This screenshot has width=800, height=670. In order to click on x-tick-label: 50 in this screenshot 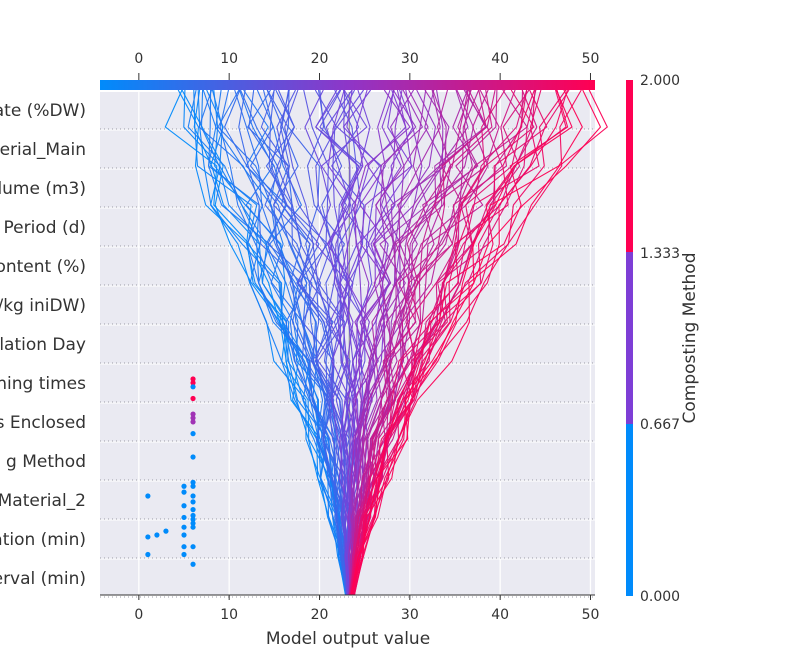, I will do `click(591, 615)`.